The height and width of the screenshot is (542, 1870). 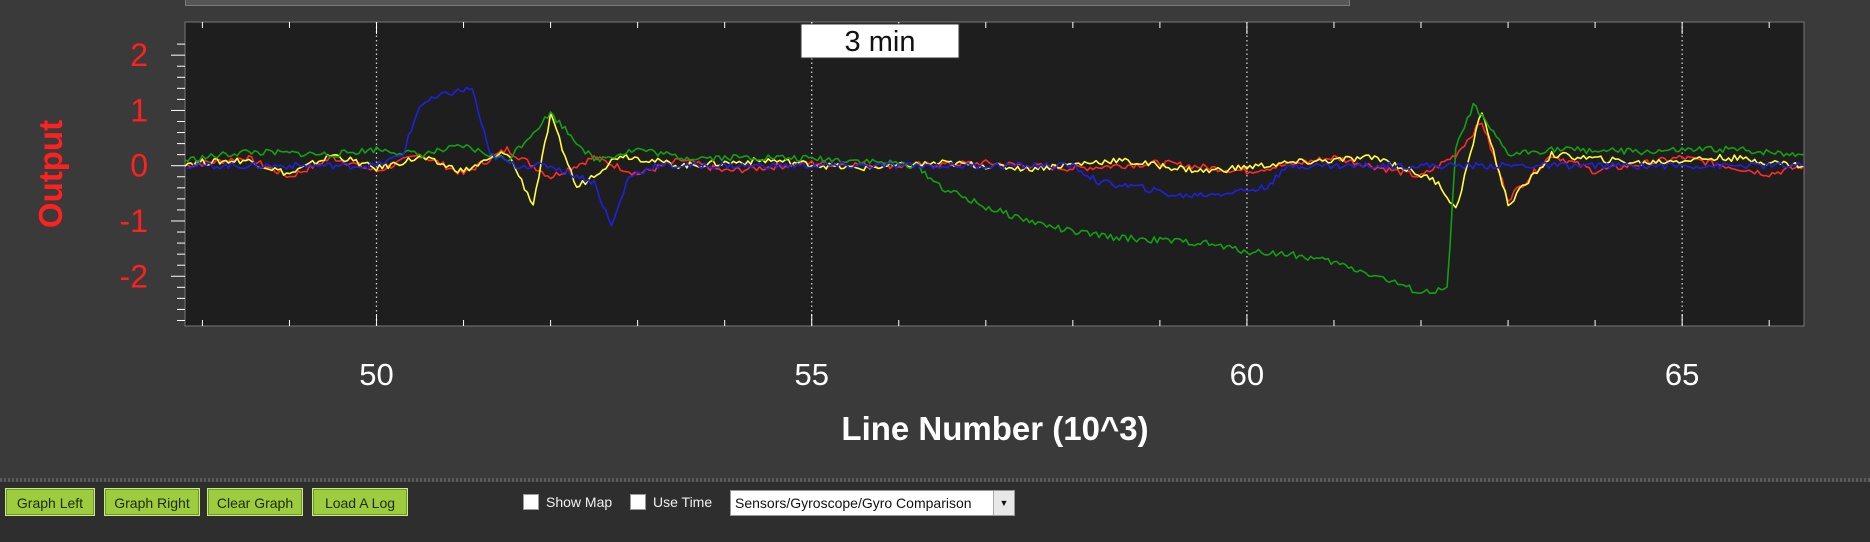 I want to click on y-tick-label: -1, so click(x=134, y=221).